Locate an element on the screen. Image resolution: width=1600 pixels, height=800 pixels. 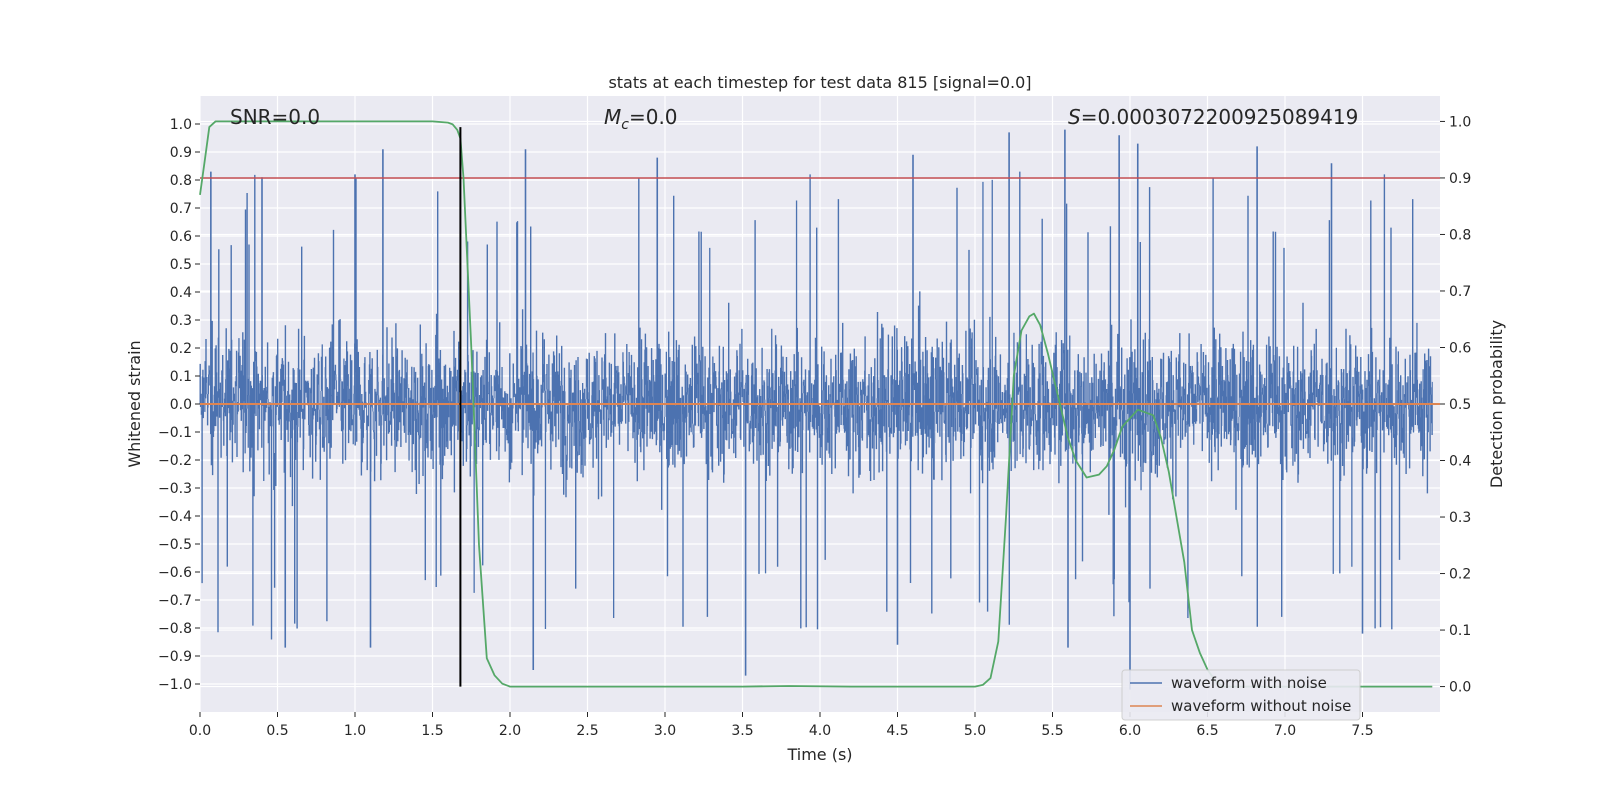
y-tick-label-right: 0.2 is located at coordinates (1460, 575).